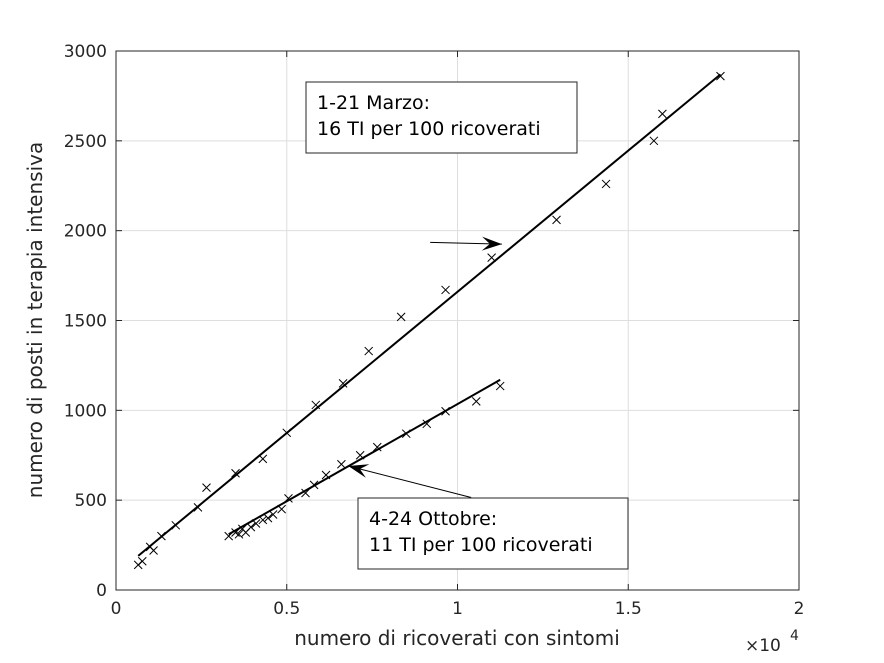  I want to click on y-tick-label: 0, so click(101, 591).